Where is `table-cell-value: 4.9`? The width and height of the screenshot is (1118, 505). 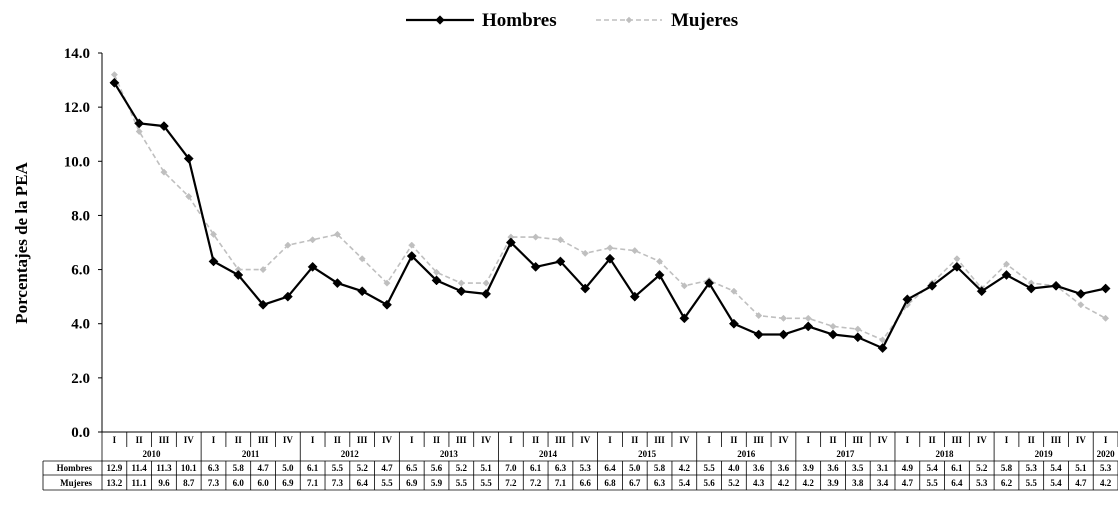 table-cell-value: 4.9 is located at coordinates (908, 468).